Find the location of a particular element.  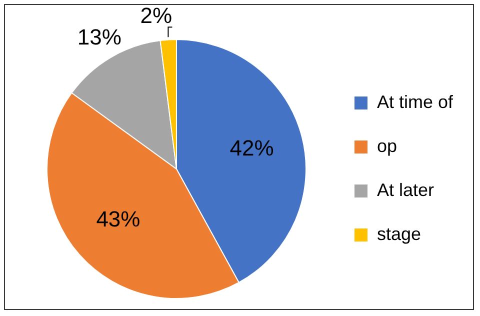

legend-label: stage is located at coordinates (399, 234).